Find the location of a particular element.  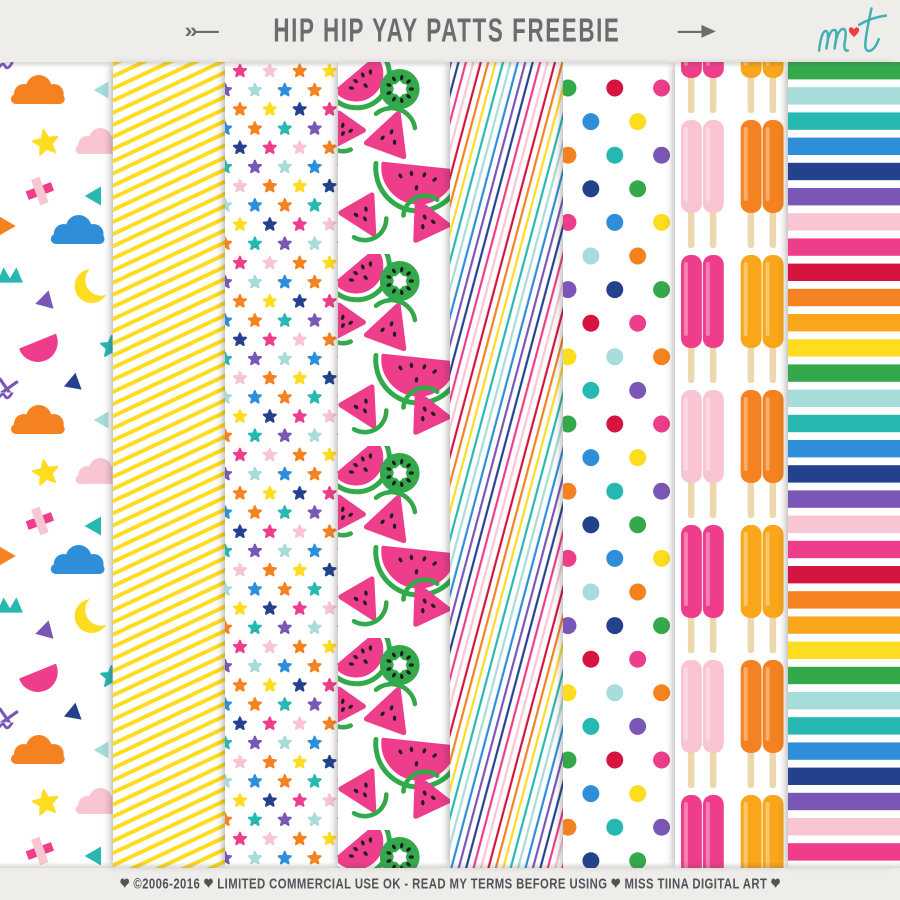

pattern-yellow-diagonal-stripes is located at coordinates (168, 465).